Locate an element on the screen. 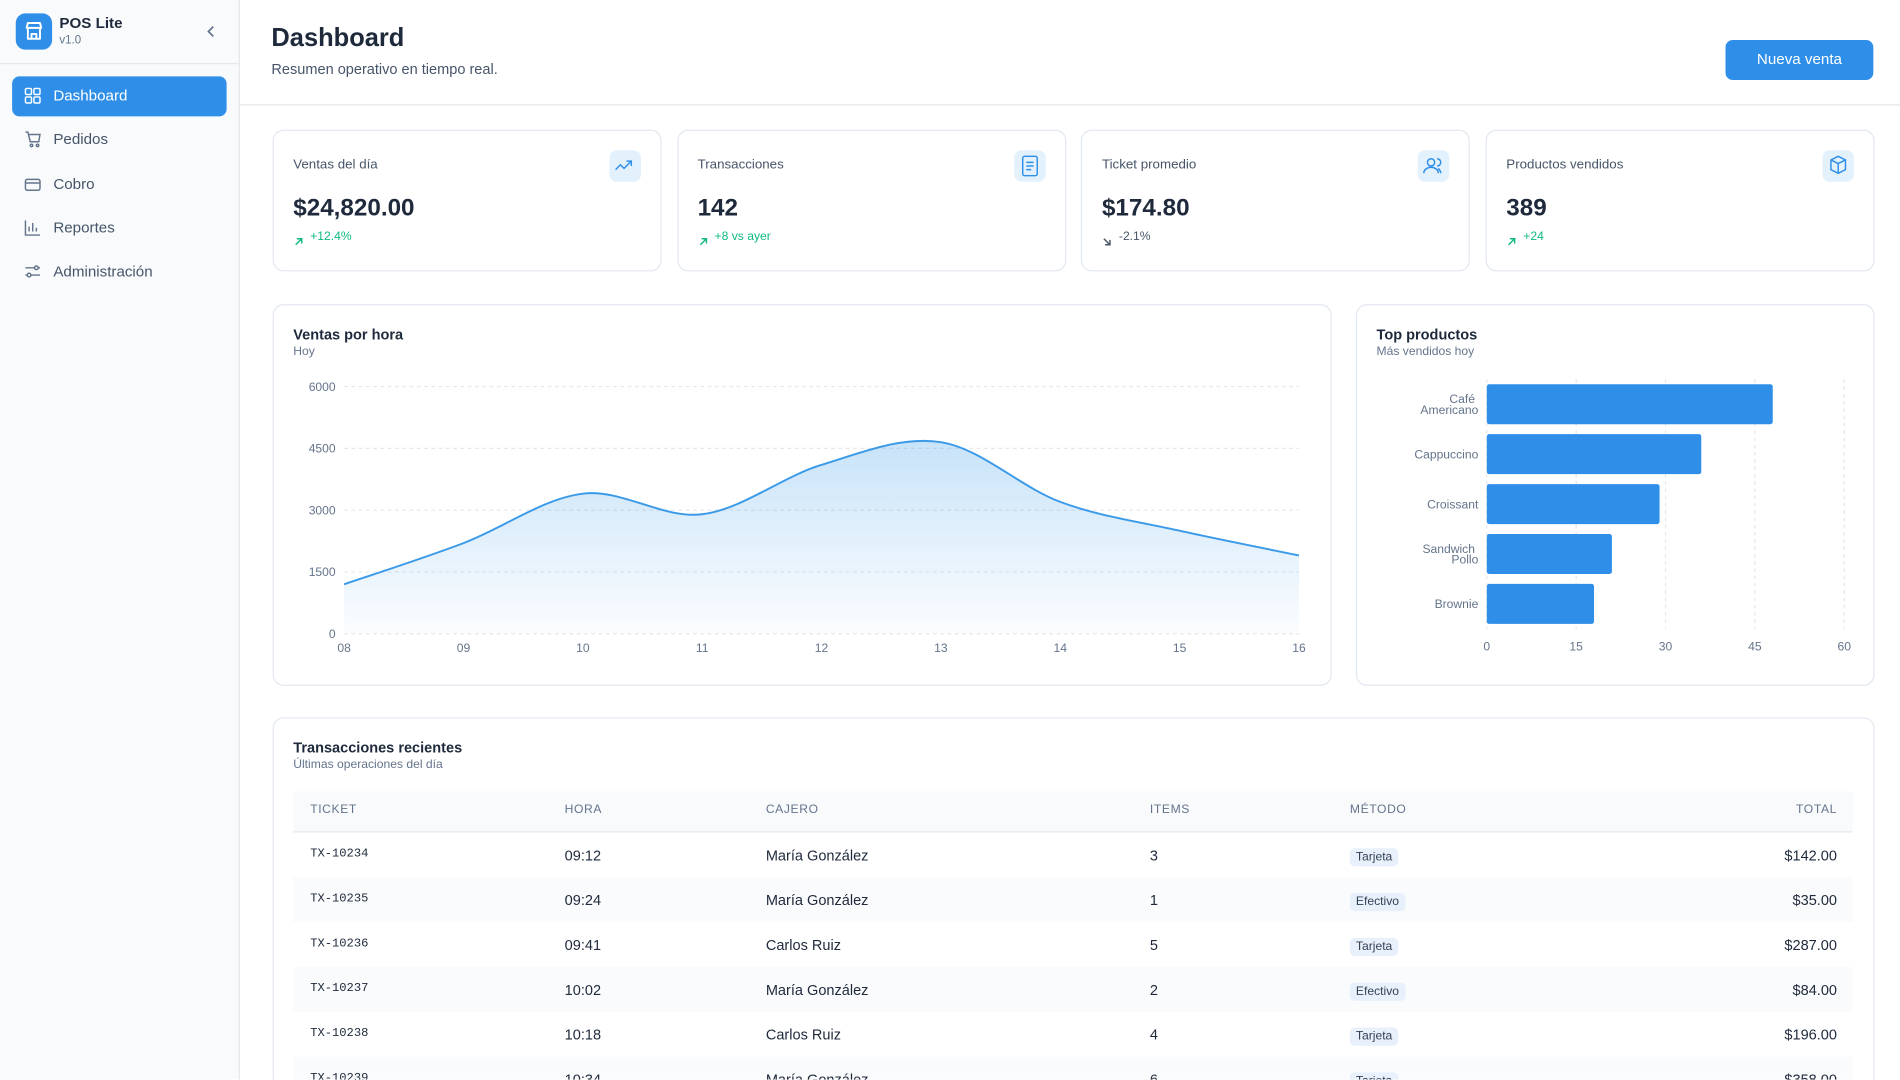 The height and width of the screenshot is (1080, 1900). cell: $196.00 is located at coordinates (1810, 1035).